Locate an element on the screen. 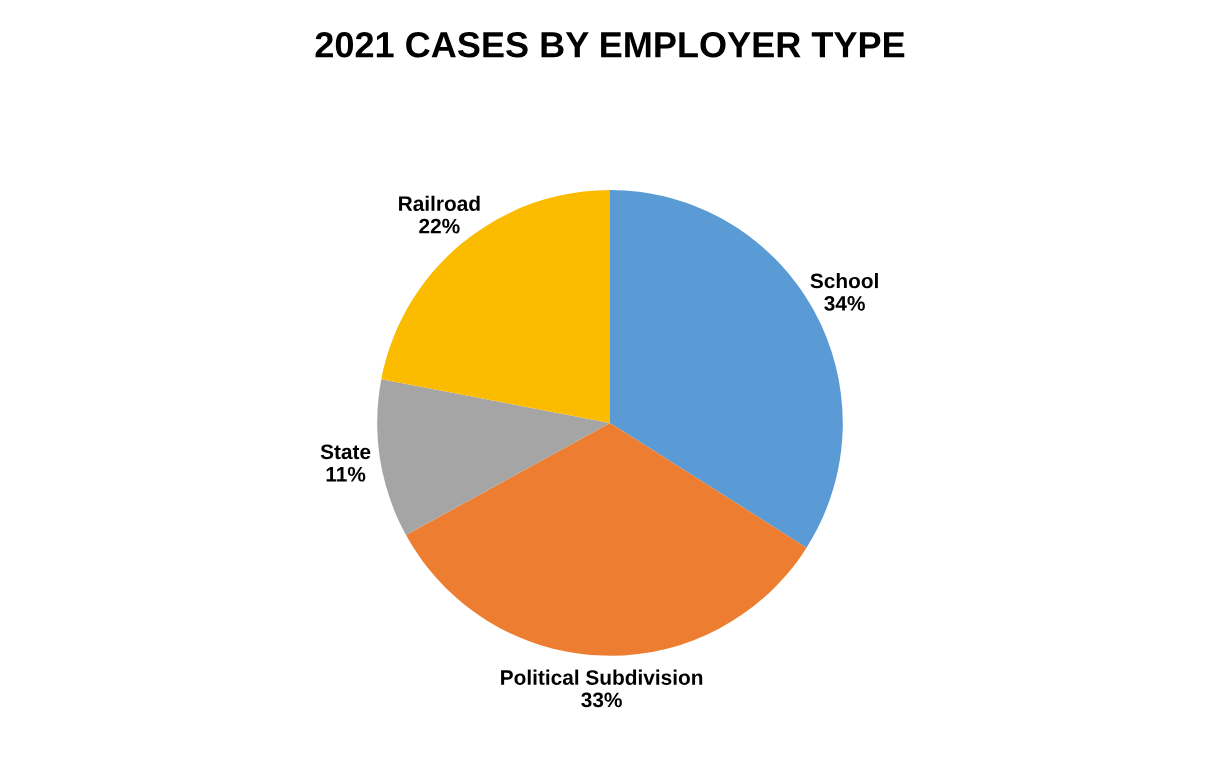 Image resolution: width=1220 pixels, height=776 pixels. slice-label: Political Subdivision is located at coordinates (602, 677).